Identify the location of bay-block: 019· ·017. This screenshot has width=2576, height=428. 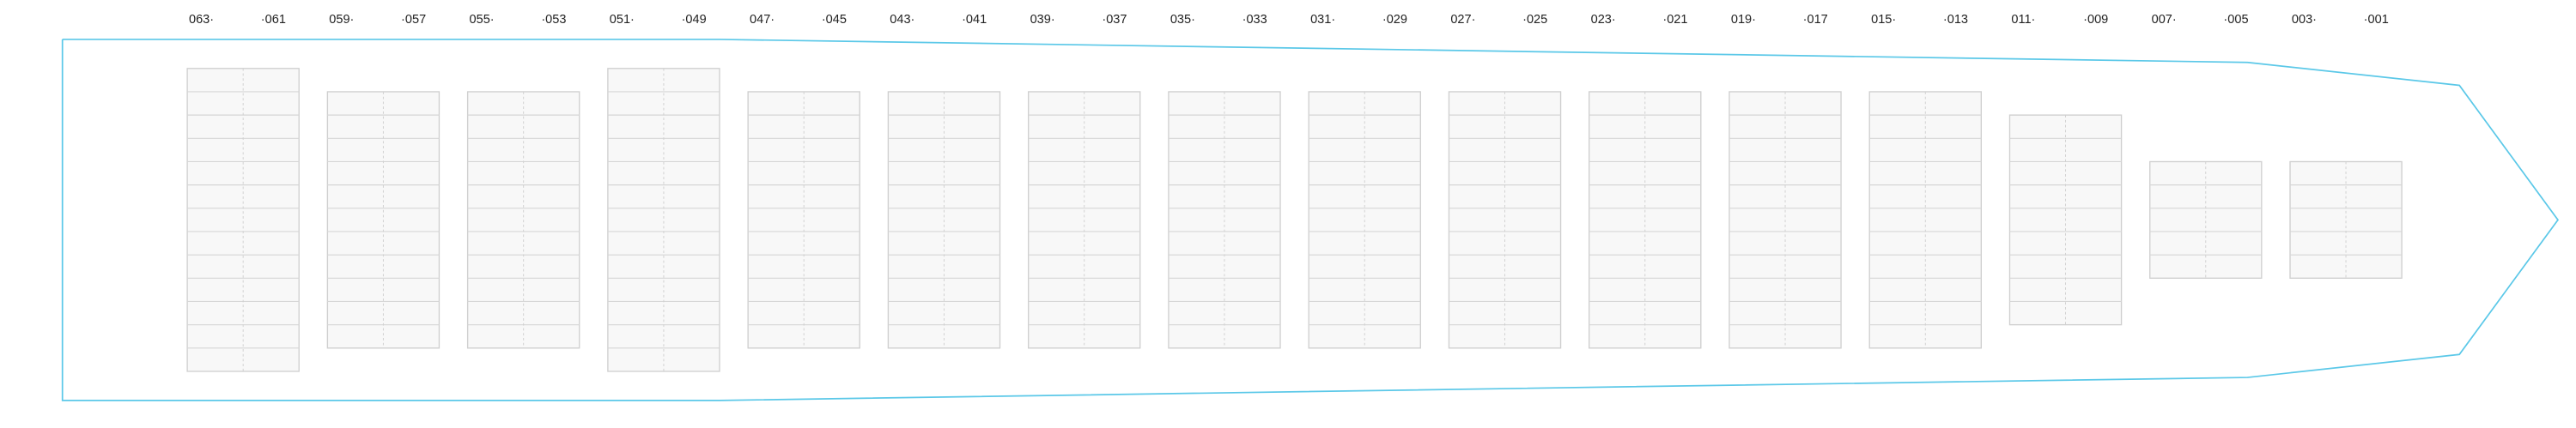
(1785, 181).